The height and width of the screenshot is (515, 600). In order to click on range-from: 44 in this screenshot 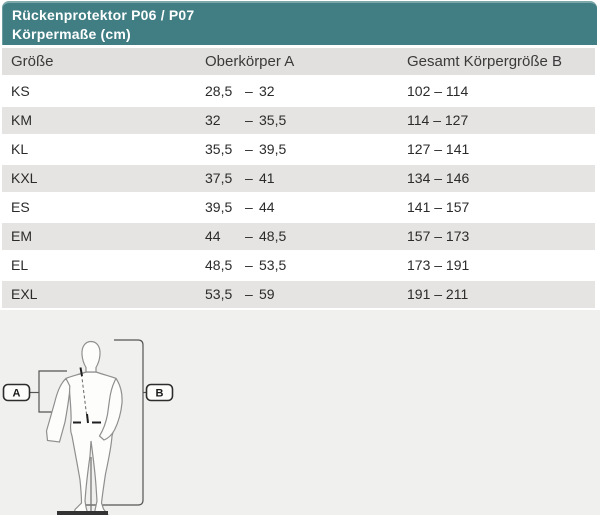, I will do `click(213, 236)`.